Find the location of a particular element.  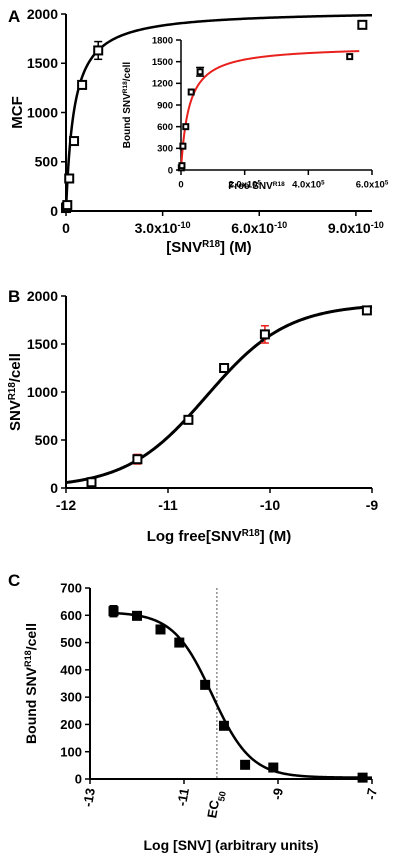

y-tick-label: 200 is located at coordinates (71, 724).